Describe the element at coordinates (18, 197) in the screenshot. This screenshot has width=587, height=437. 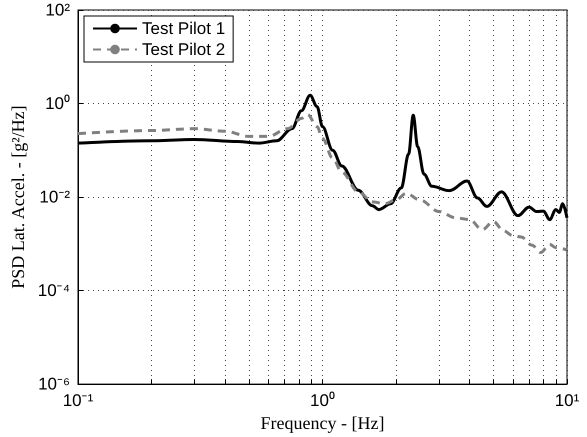
I see `y-axis-title: PSD Lat. Accel. - [g²/Hz]` at that location.